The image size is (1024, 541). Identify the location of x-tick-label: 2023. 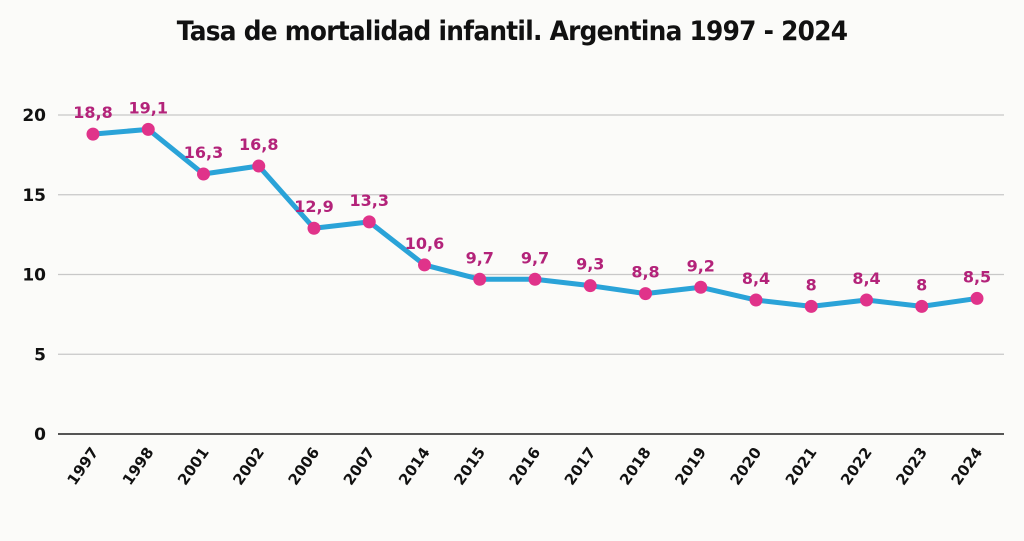
(911, 466).